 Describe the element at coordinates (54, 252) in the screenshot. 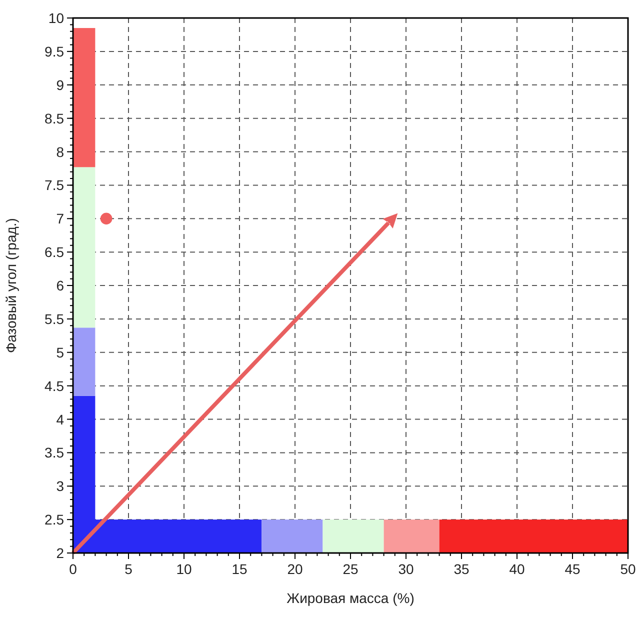

I see `y-tick-label: 6.5` at that location.